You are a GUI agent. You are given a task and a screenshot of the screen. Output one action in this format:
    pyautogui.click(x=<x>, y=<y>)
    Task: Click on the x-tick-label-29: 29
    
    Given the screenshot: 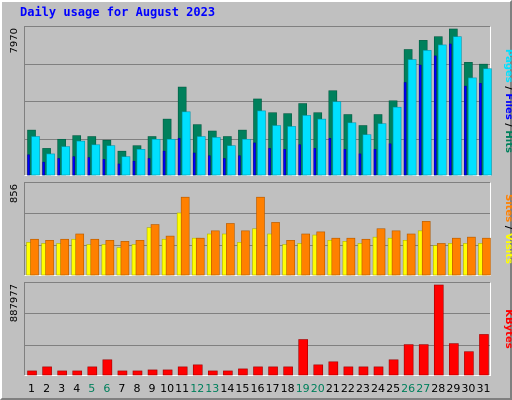 What is the action you would take?
    pyautogui.click(x=453, y=388)
    